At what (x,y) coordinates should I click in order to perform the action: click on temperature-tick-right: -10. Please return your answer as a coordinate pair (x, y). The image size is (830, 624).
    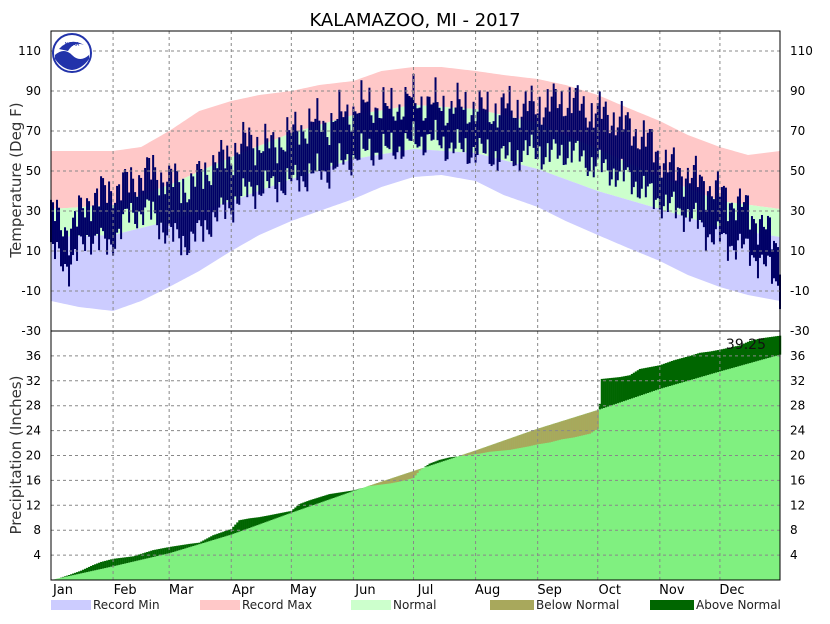
    Looking at the image, I should click on (800, 291).